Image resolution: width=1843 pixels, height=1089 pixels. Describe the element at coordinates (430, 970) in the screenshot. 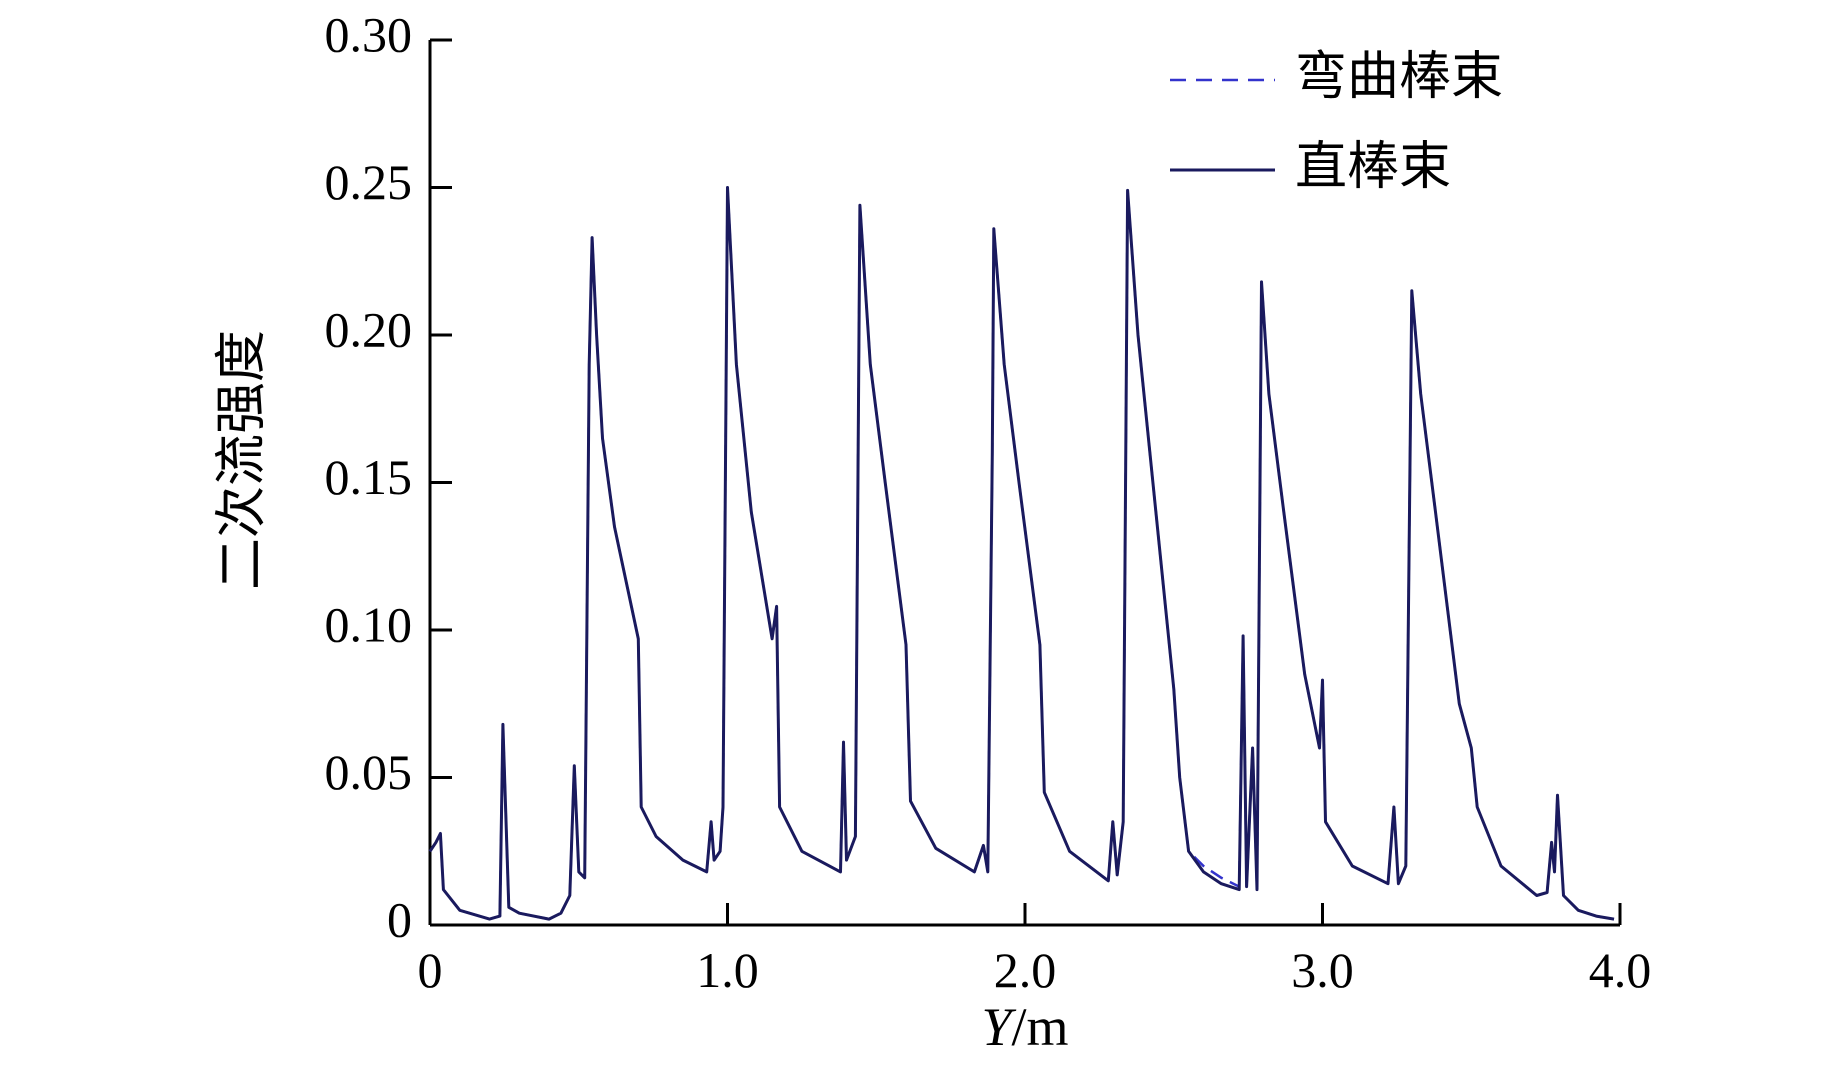

I see `x-tick-label: 0` at that location.